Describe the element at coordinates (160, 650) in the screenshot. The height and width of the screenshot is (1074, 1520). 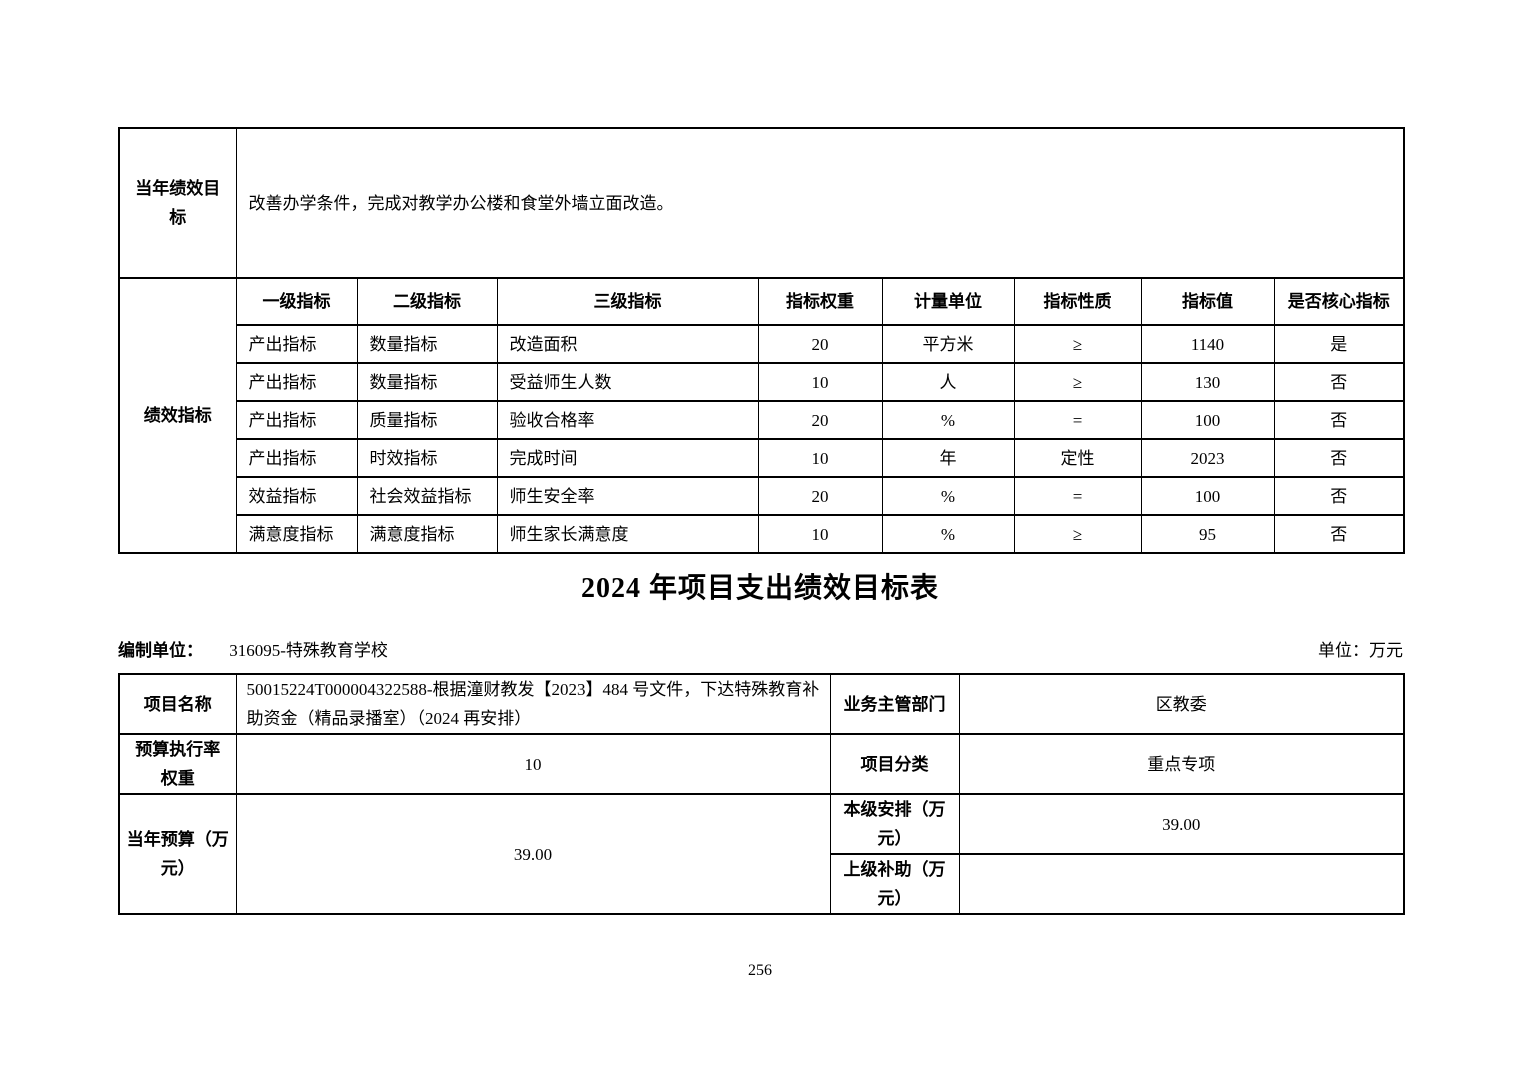
I see `prepared-by-label: 编制单位：` at that location.